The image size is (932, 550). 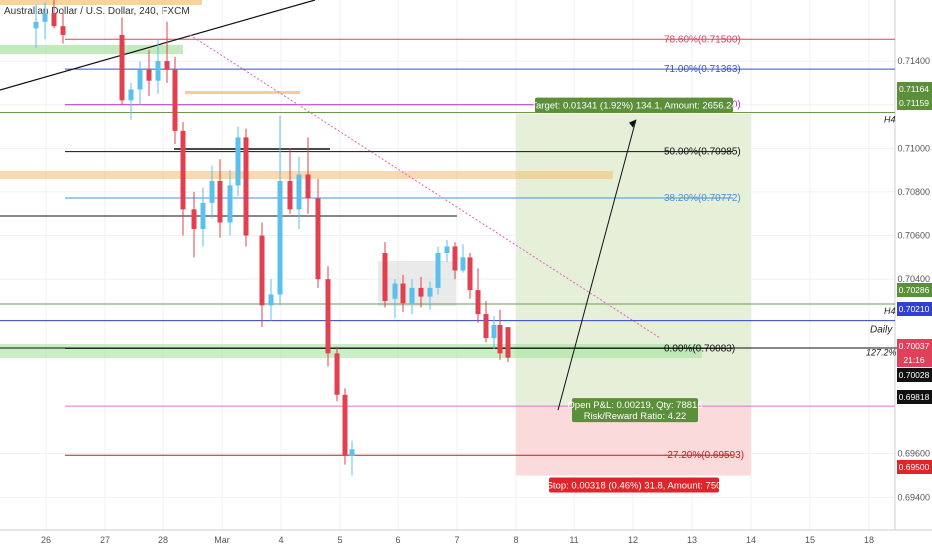 What do you see at coordinates (69, 11) in the screenshot?
I see `symbol-name: Australian Dollar / U.S. Dollar` at bounding box center [69, 11].